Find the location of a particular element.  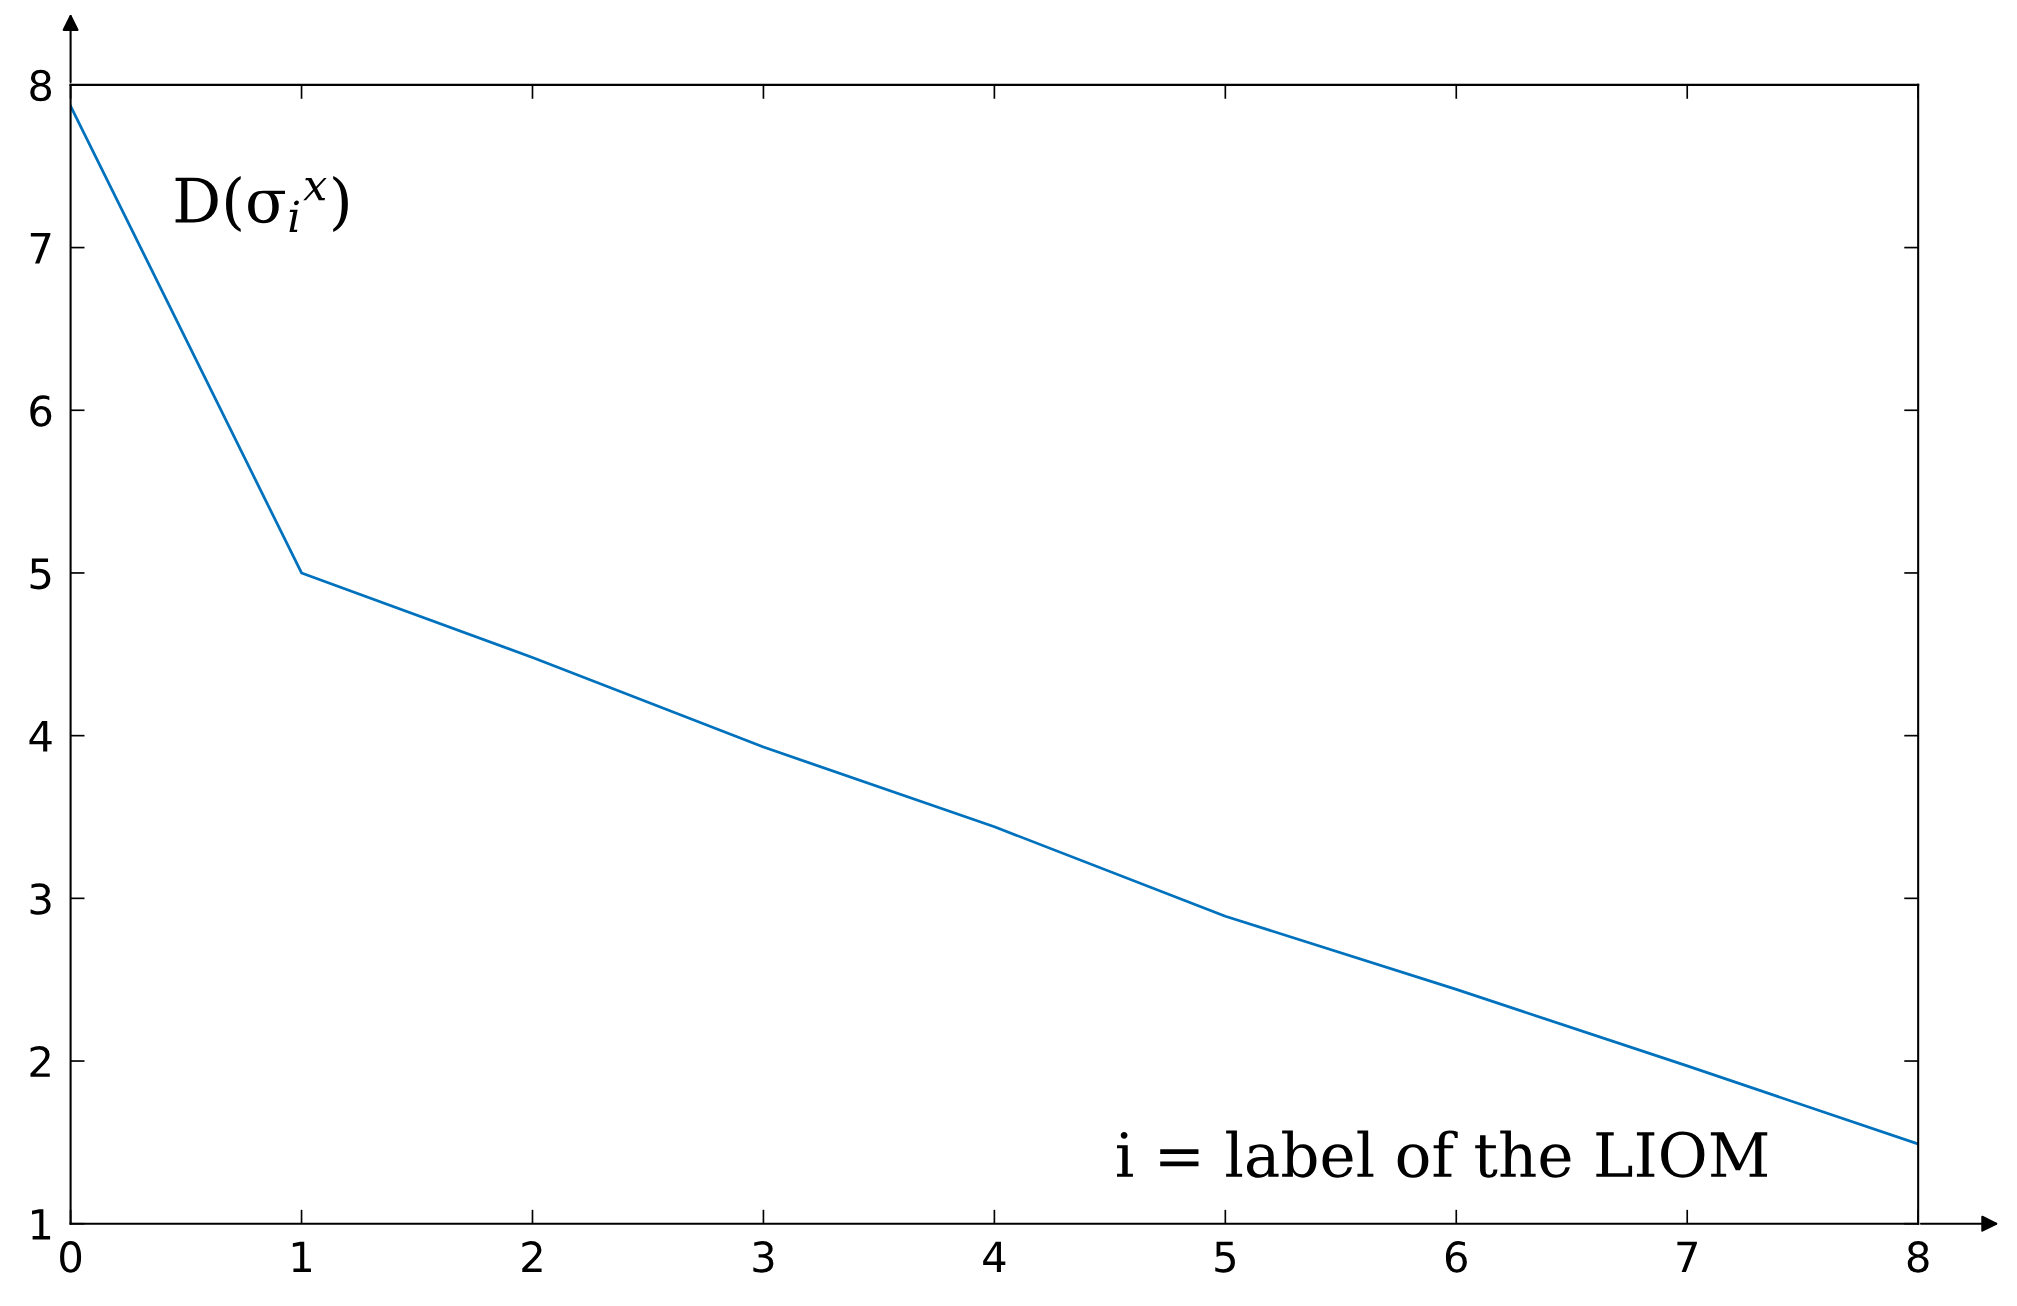

x-tick-label: 4 is located at coordinates (994, 1257).